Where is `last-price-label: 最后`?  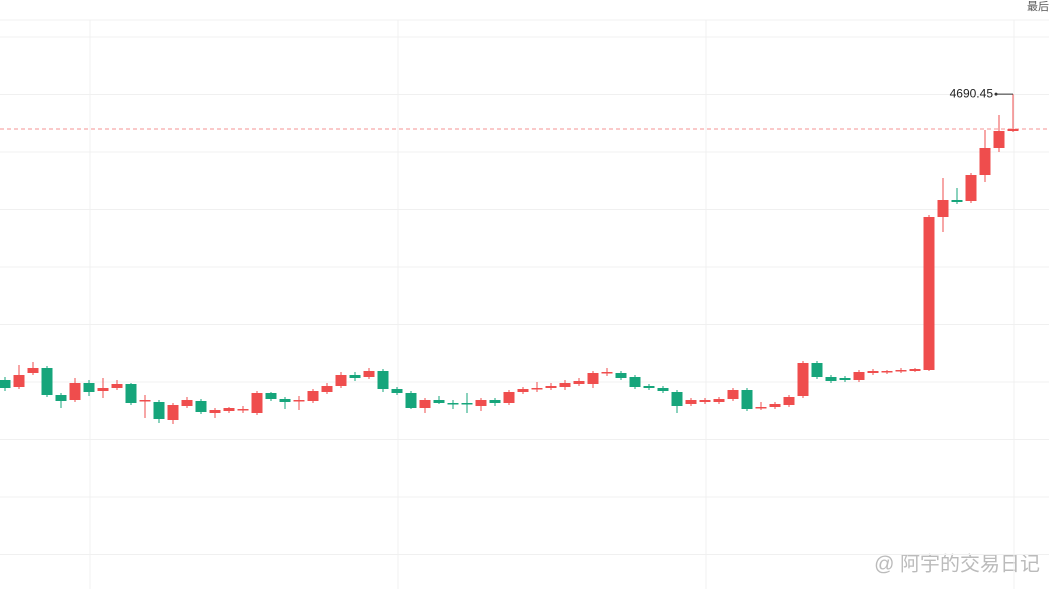
last-price-label: 最后 is located at coordinates (1038, 6).